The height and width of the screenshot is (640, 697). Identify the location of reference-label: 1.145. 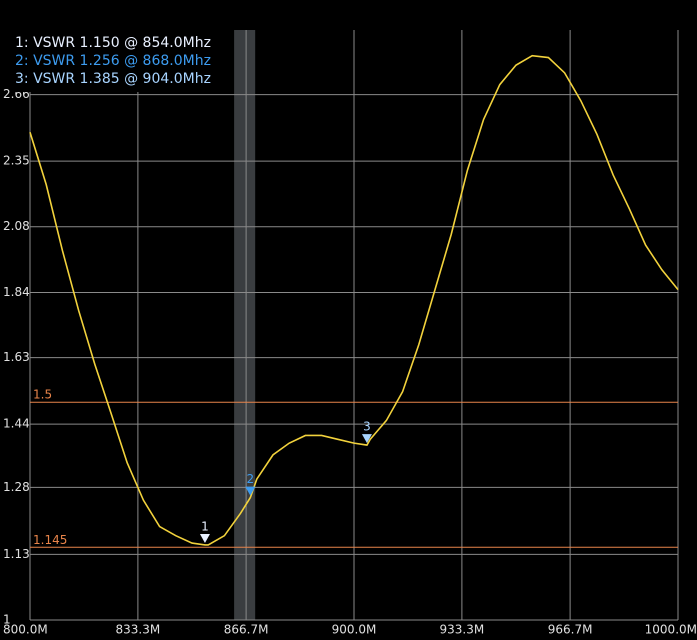
(50, 540).